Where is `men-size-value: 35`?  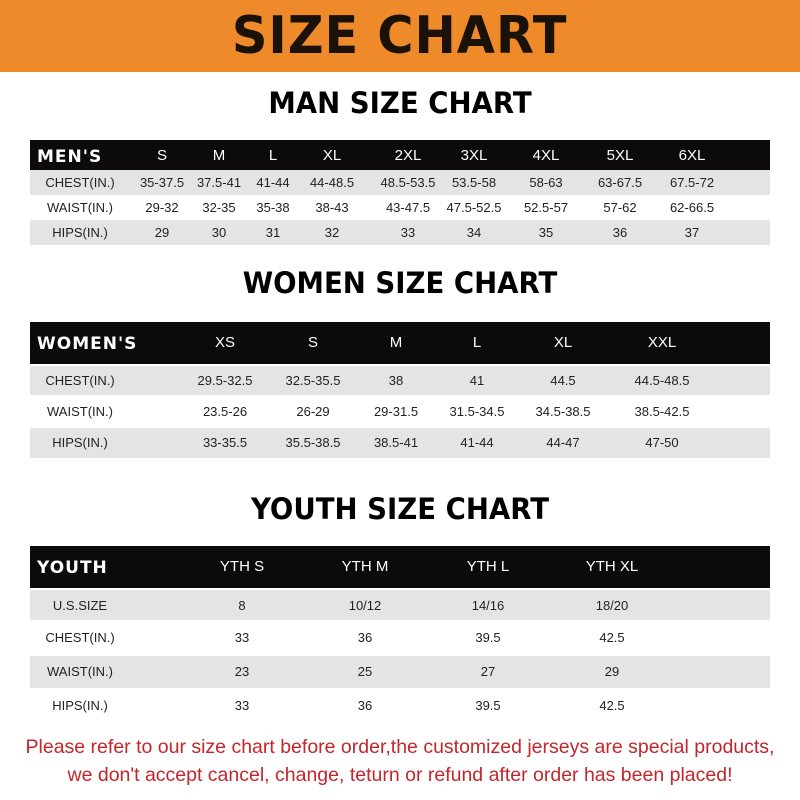 men-size-value: 35 is located at coordinates (546, 232).